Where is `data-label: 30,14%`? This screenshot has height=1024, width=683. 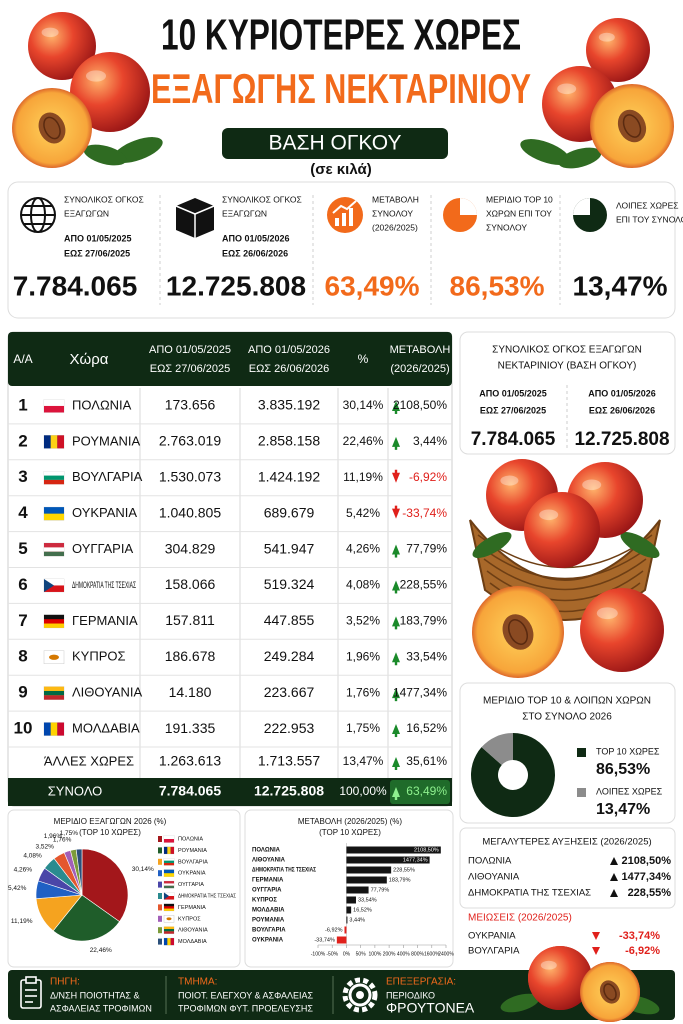
data-label: 30,14% is located at coordinates (143, 869).